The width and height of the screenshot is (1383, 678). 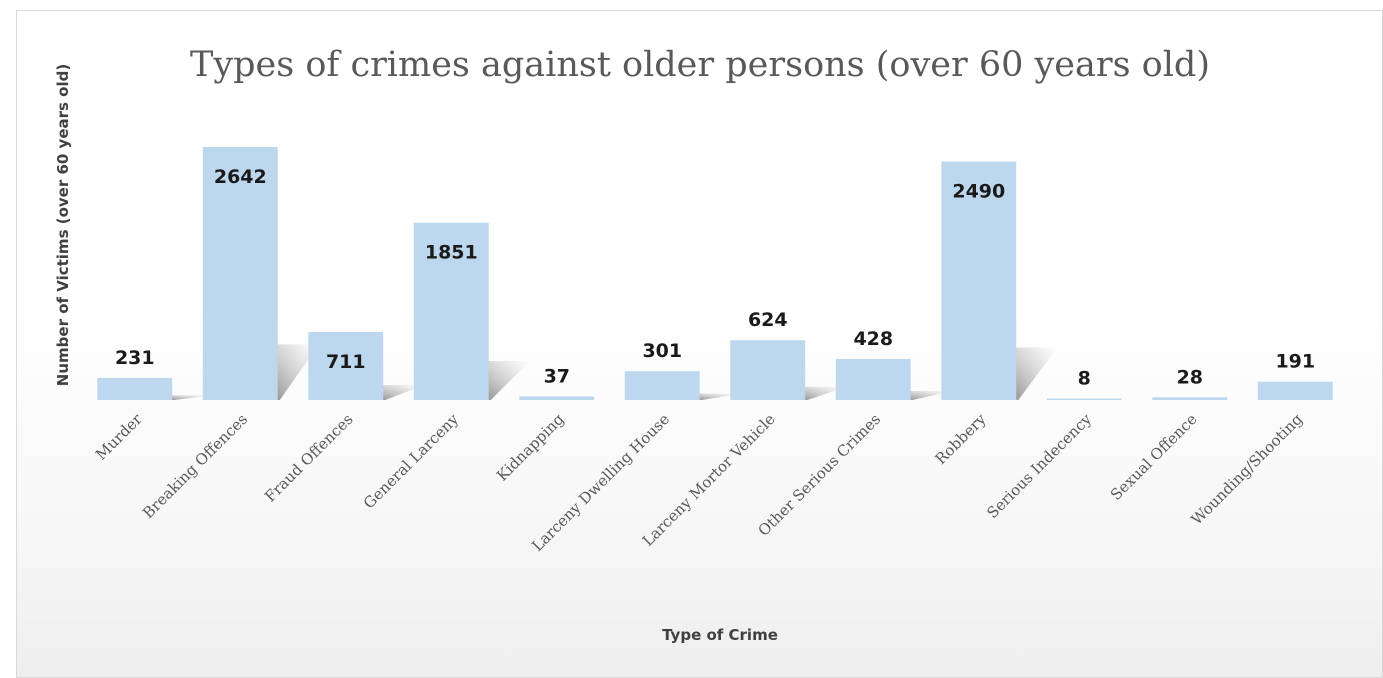 What do you see at coordinates (119, 437) in the screenshot?
I see `category-label: Murder` at bounding box center [119, 437].